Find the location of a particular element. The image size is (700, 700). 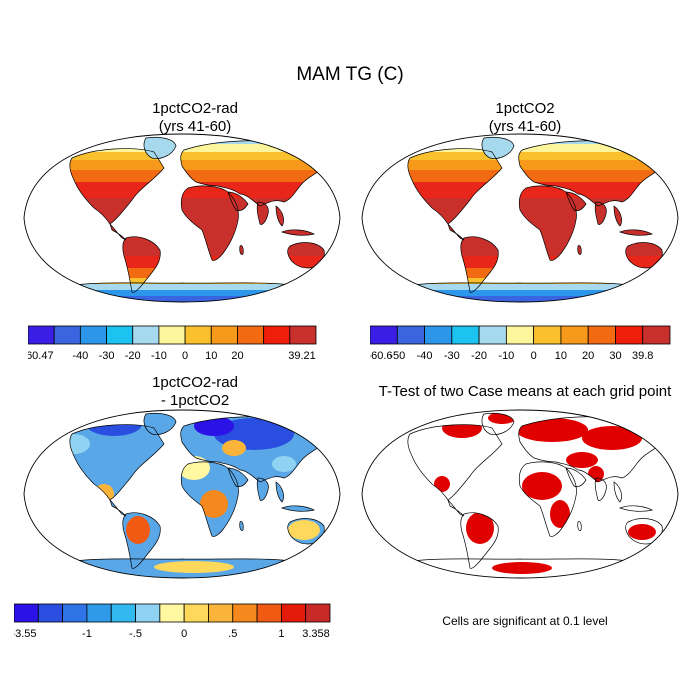

colorbar-2-label: -40 is located at coordinates (425, 356).